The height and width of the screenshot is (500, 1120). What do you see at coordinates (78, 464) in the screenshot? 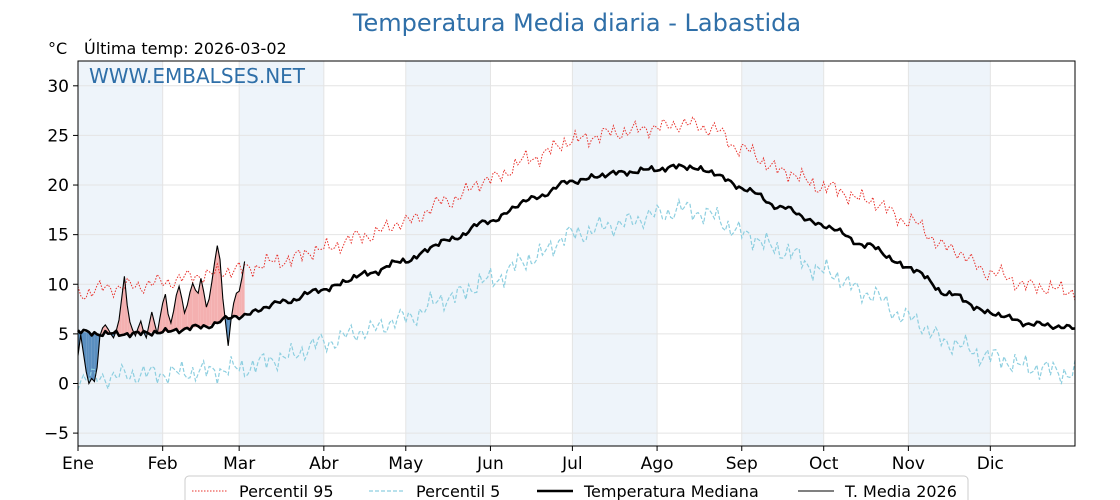
I see `x-tick-label: Ene` at bounding box center [78, 464].